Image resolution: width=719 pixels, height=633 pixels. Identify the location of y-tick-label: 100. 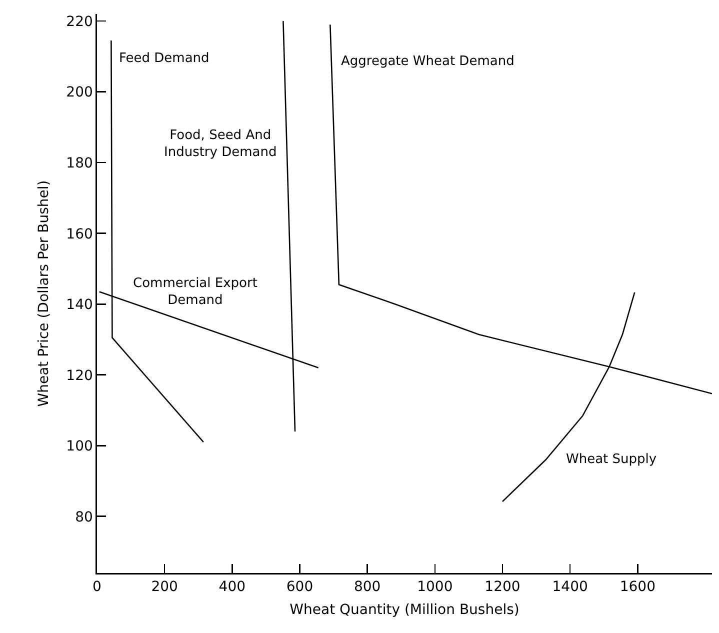
(79, 446).